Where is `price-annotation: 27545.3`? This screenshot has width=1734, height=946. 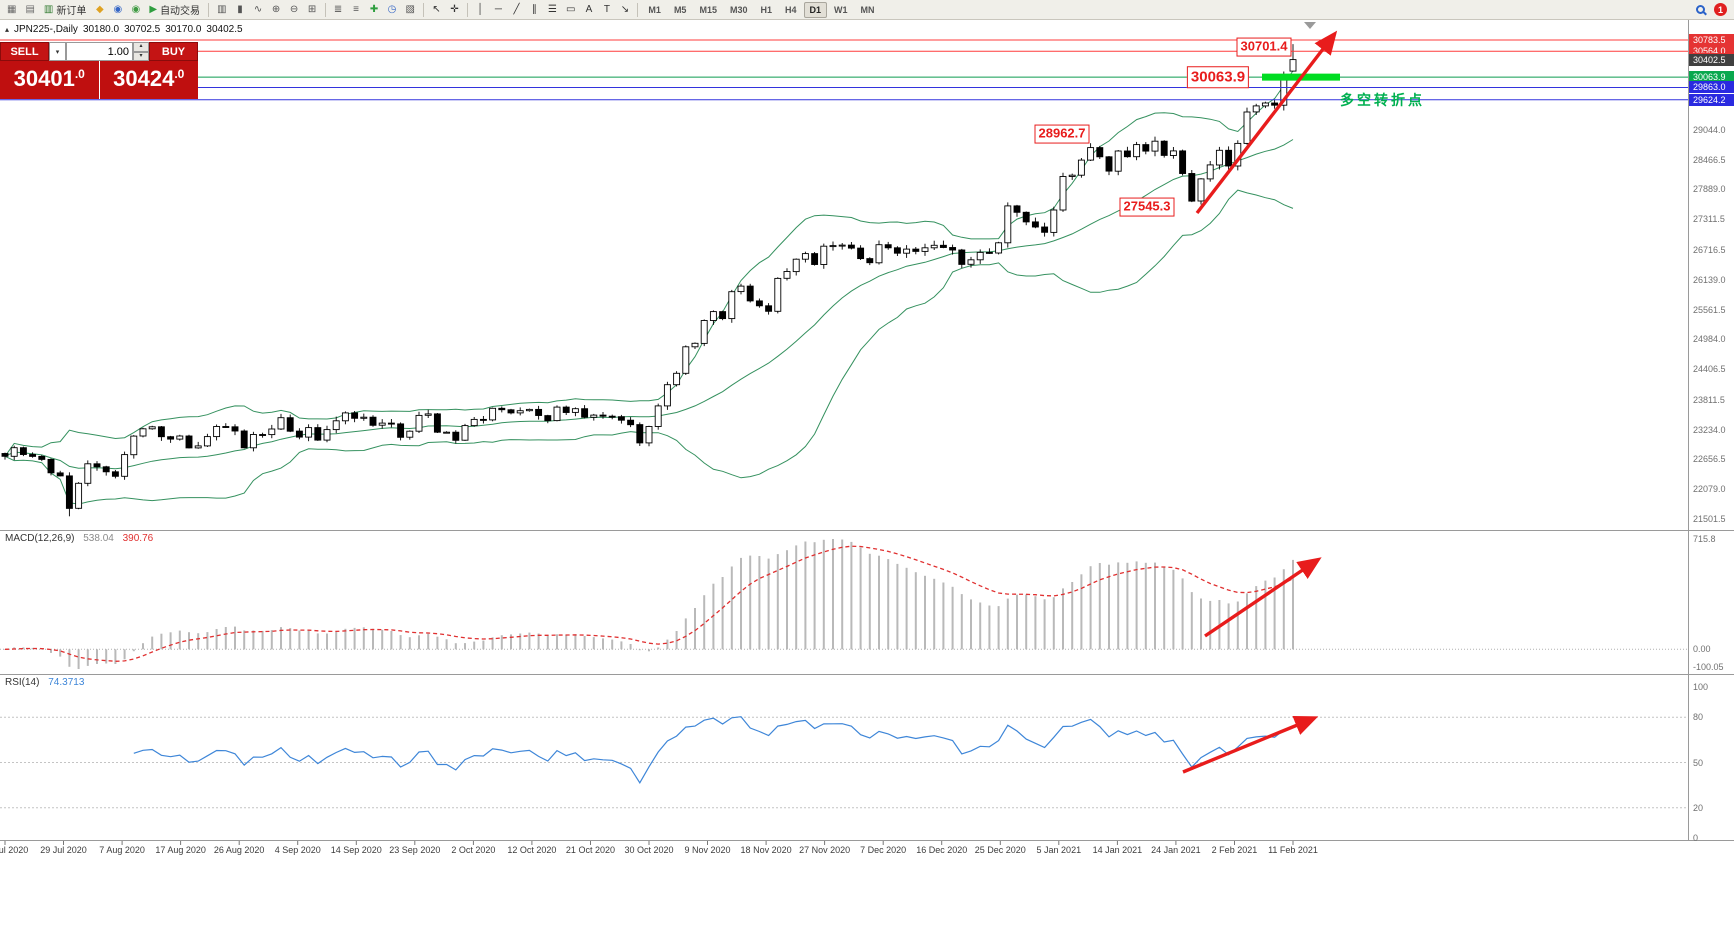
price-annotation: 27545.3 is located at coordinates (1147, 207).